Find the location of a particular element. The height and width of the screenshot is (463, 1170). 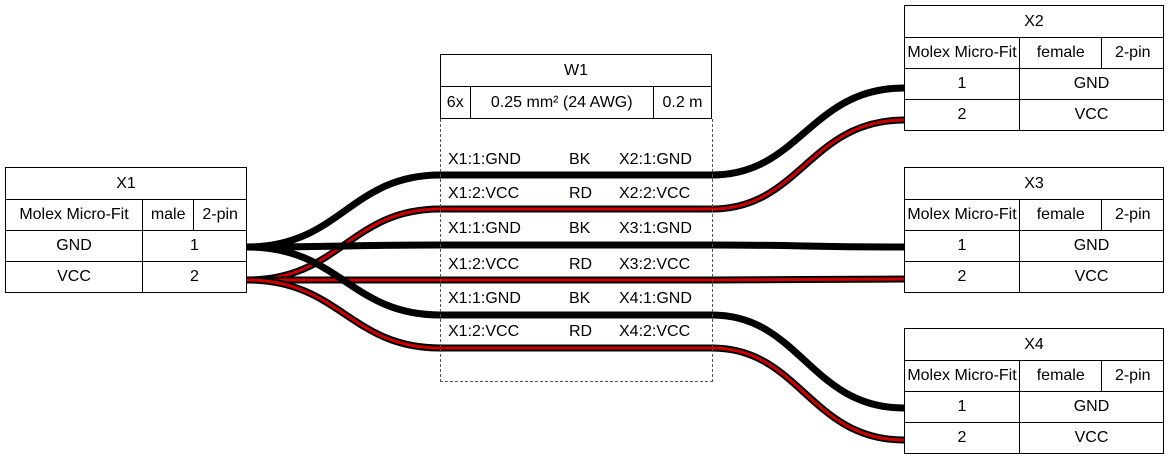

wire-to: X4:1:GND is located at coordinates (655, 298).